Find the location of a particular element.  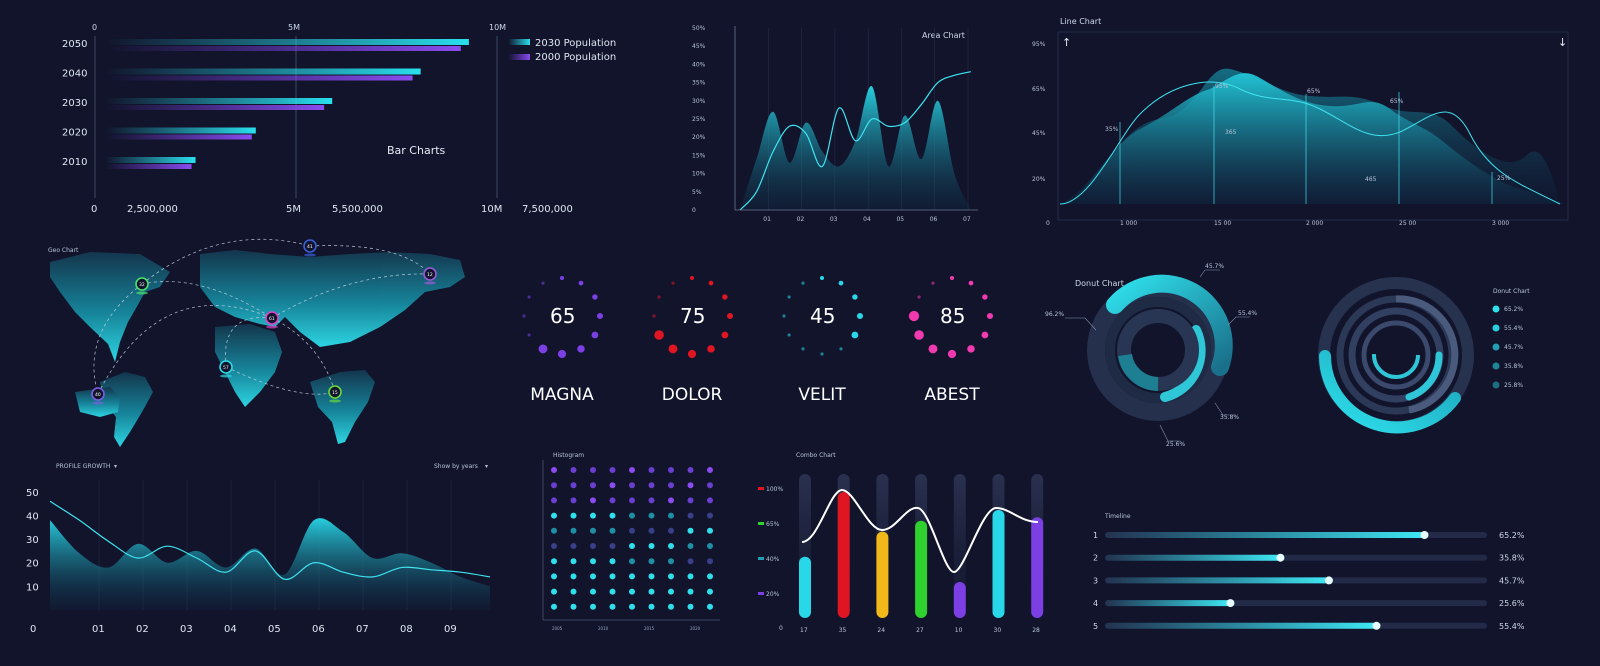

area-y-tick: 10% is located at coordinates (699, 174).